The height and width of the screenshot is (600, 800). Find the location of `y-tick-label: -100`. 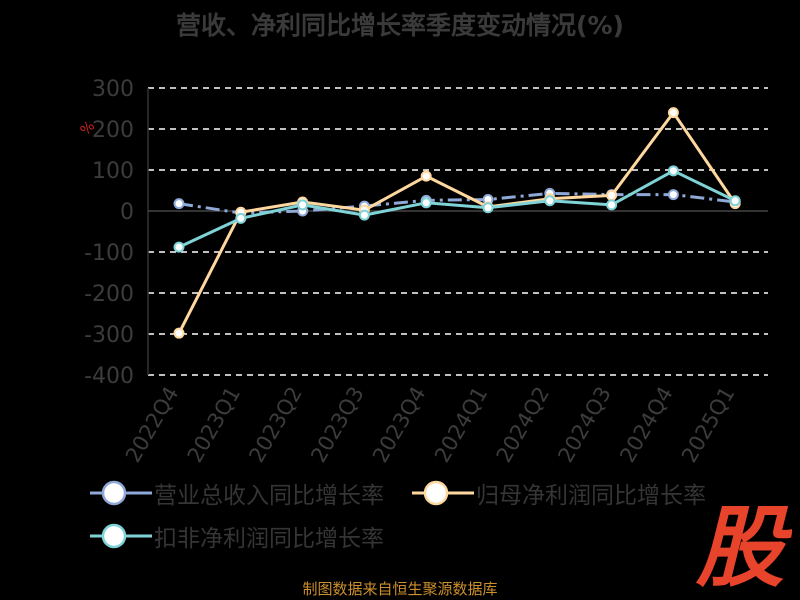

y-tick-label: -100 is located at coordinates (109, 253).